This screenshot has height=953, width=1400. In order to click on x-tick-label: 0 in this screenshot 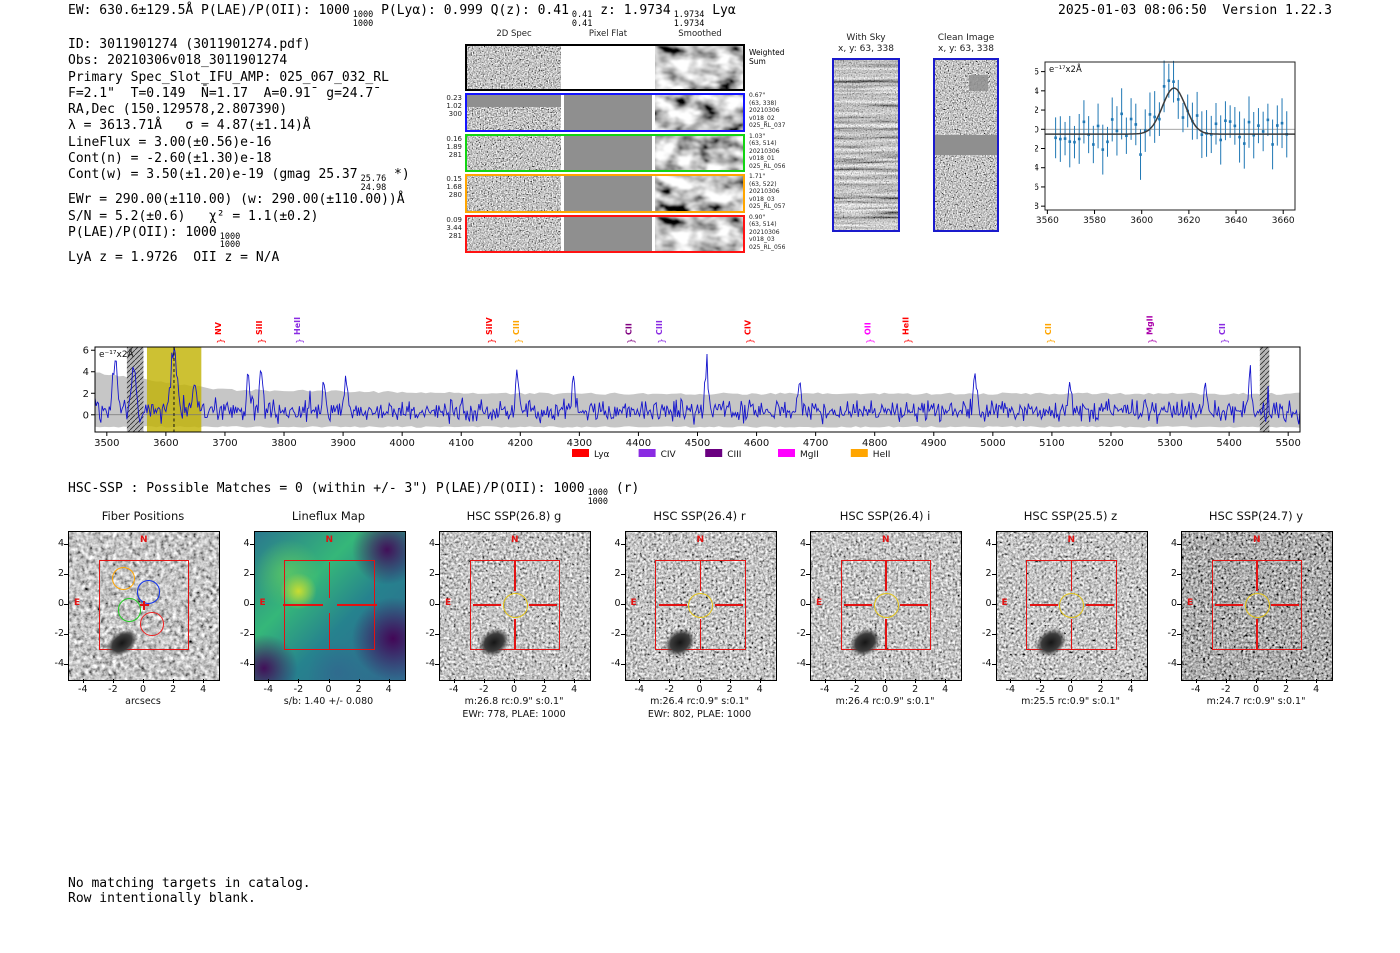, I will do `click(143, 689)`.